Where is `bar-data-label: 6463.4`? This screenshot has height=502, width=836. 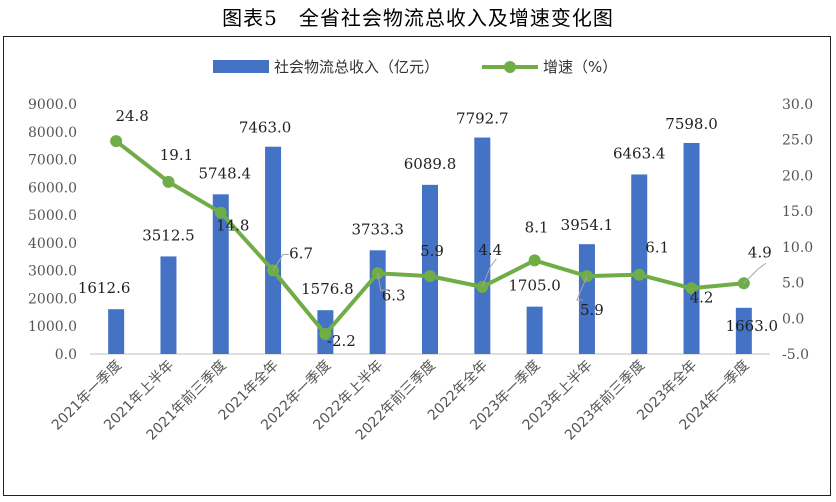
bar-data-label: 6463.4 is located at coordinates (639, 153).